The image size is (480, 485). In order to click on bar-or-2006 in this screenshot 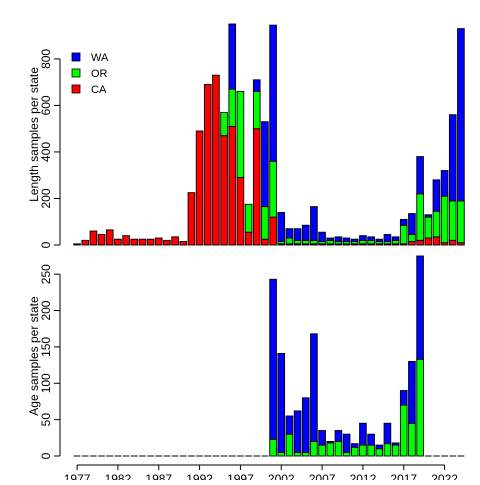, I will do `click(314, 449)`.